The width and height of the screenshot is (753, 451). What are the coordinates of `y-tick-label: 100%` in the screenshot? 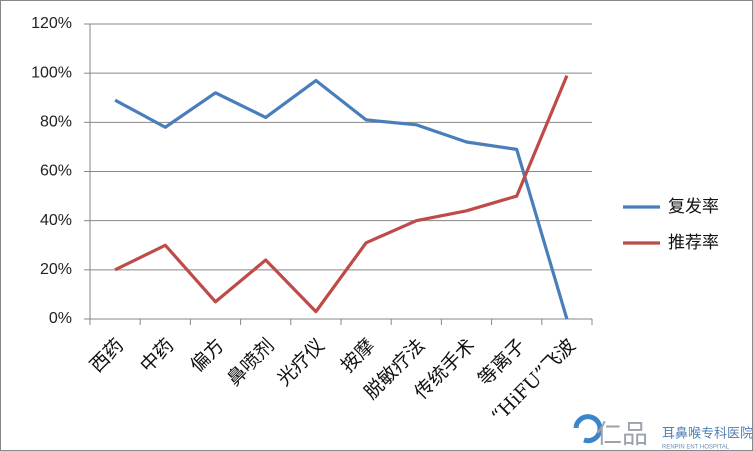 It's located at (51, 72).